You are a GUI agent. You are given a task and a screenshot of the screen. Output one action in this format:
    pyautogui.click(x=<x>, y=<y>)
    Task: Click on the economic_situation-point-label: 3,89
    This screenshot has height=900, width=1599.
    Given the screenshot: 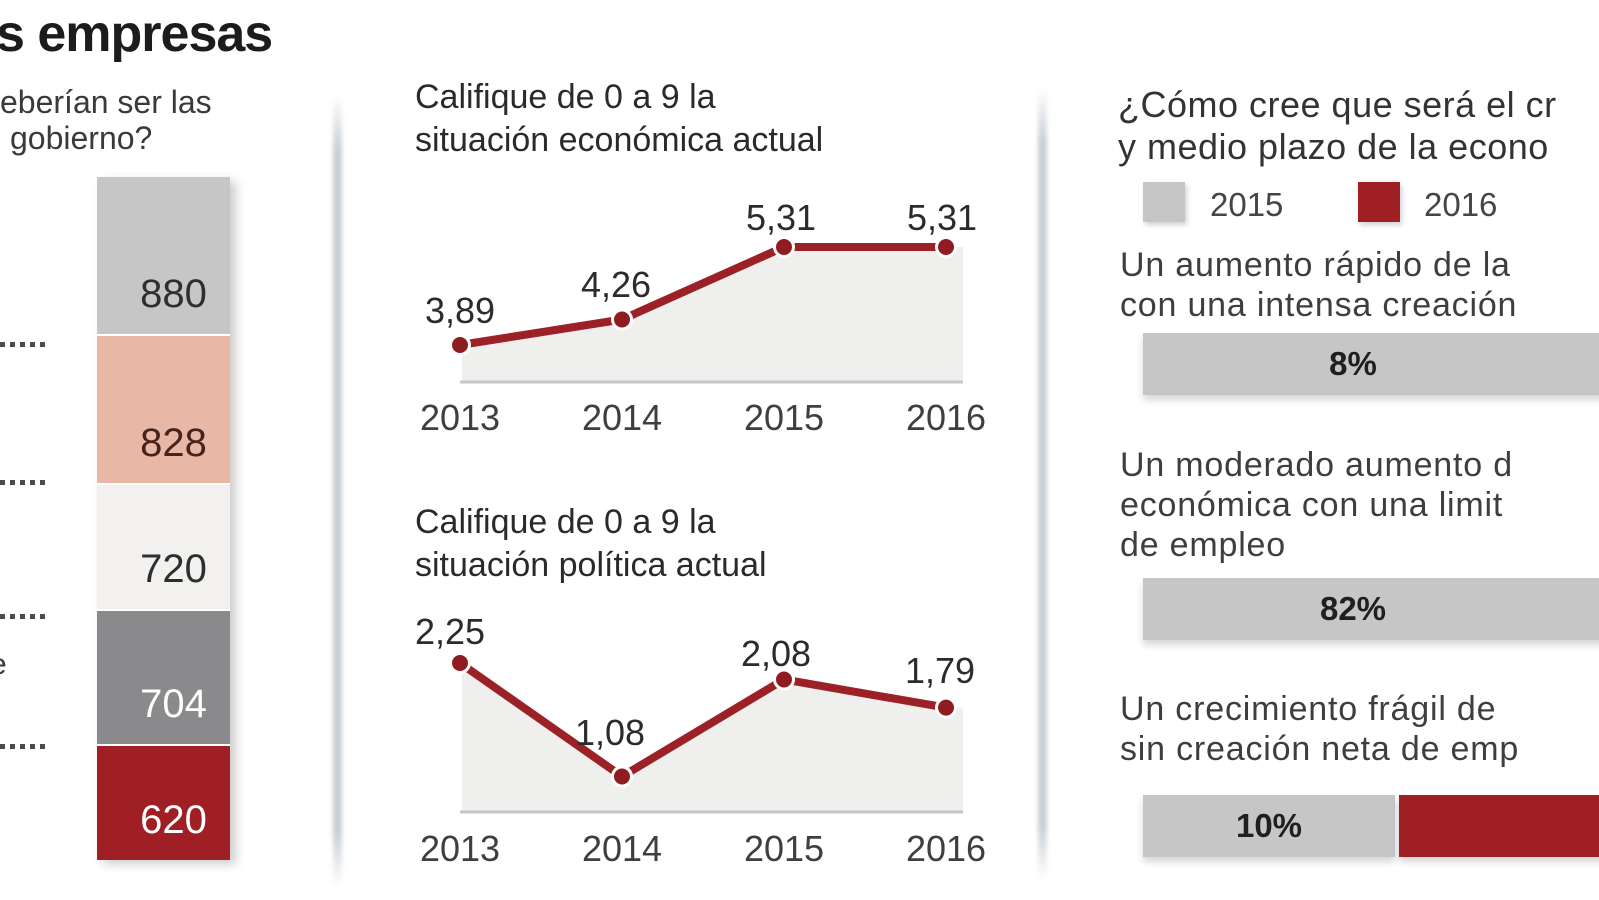 What is the action you would take?
    pyautogui.click(x=460, y=310)
    